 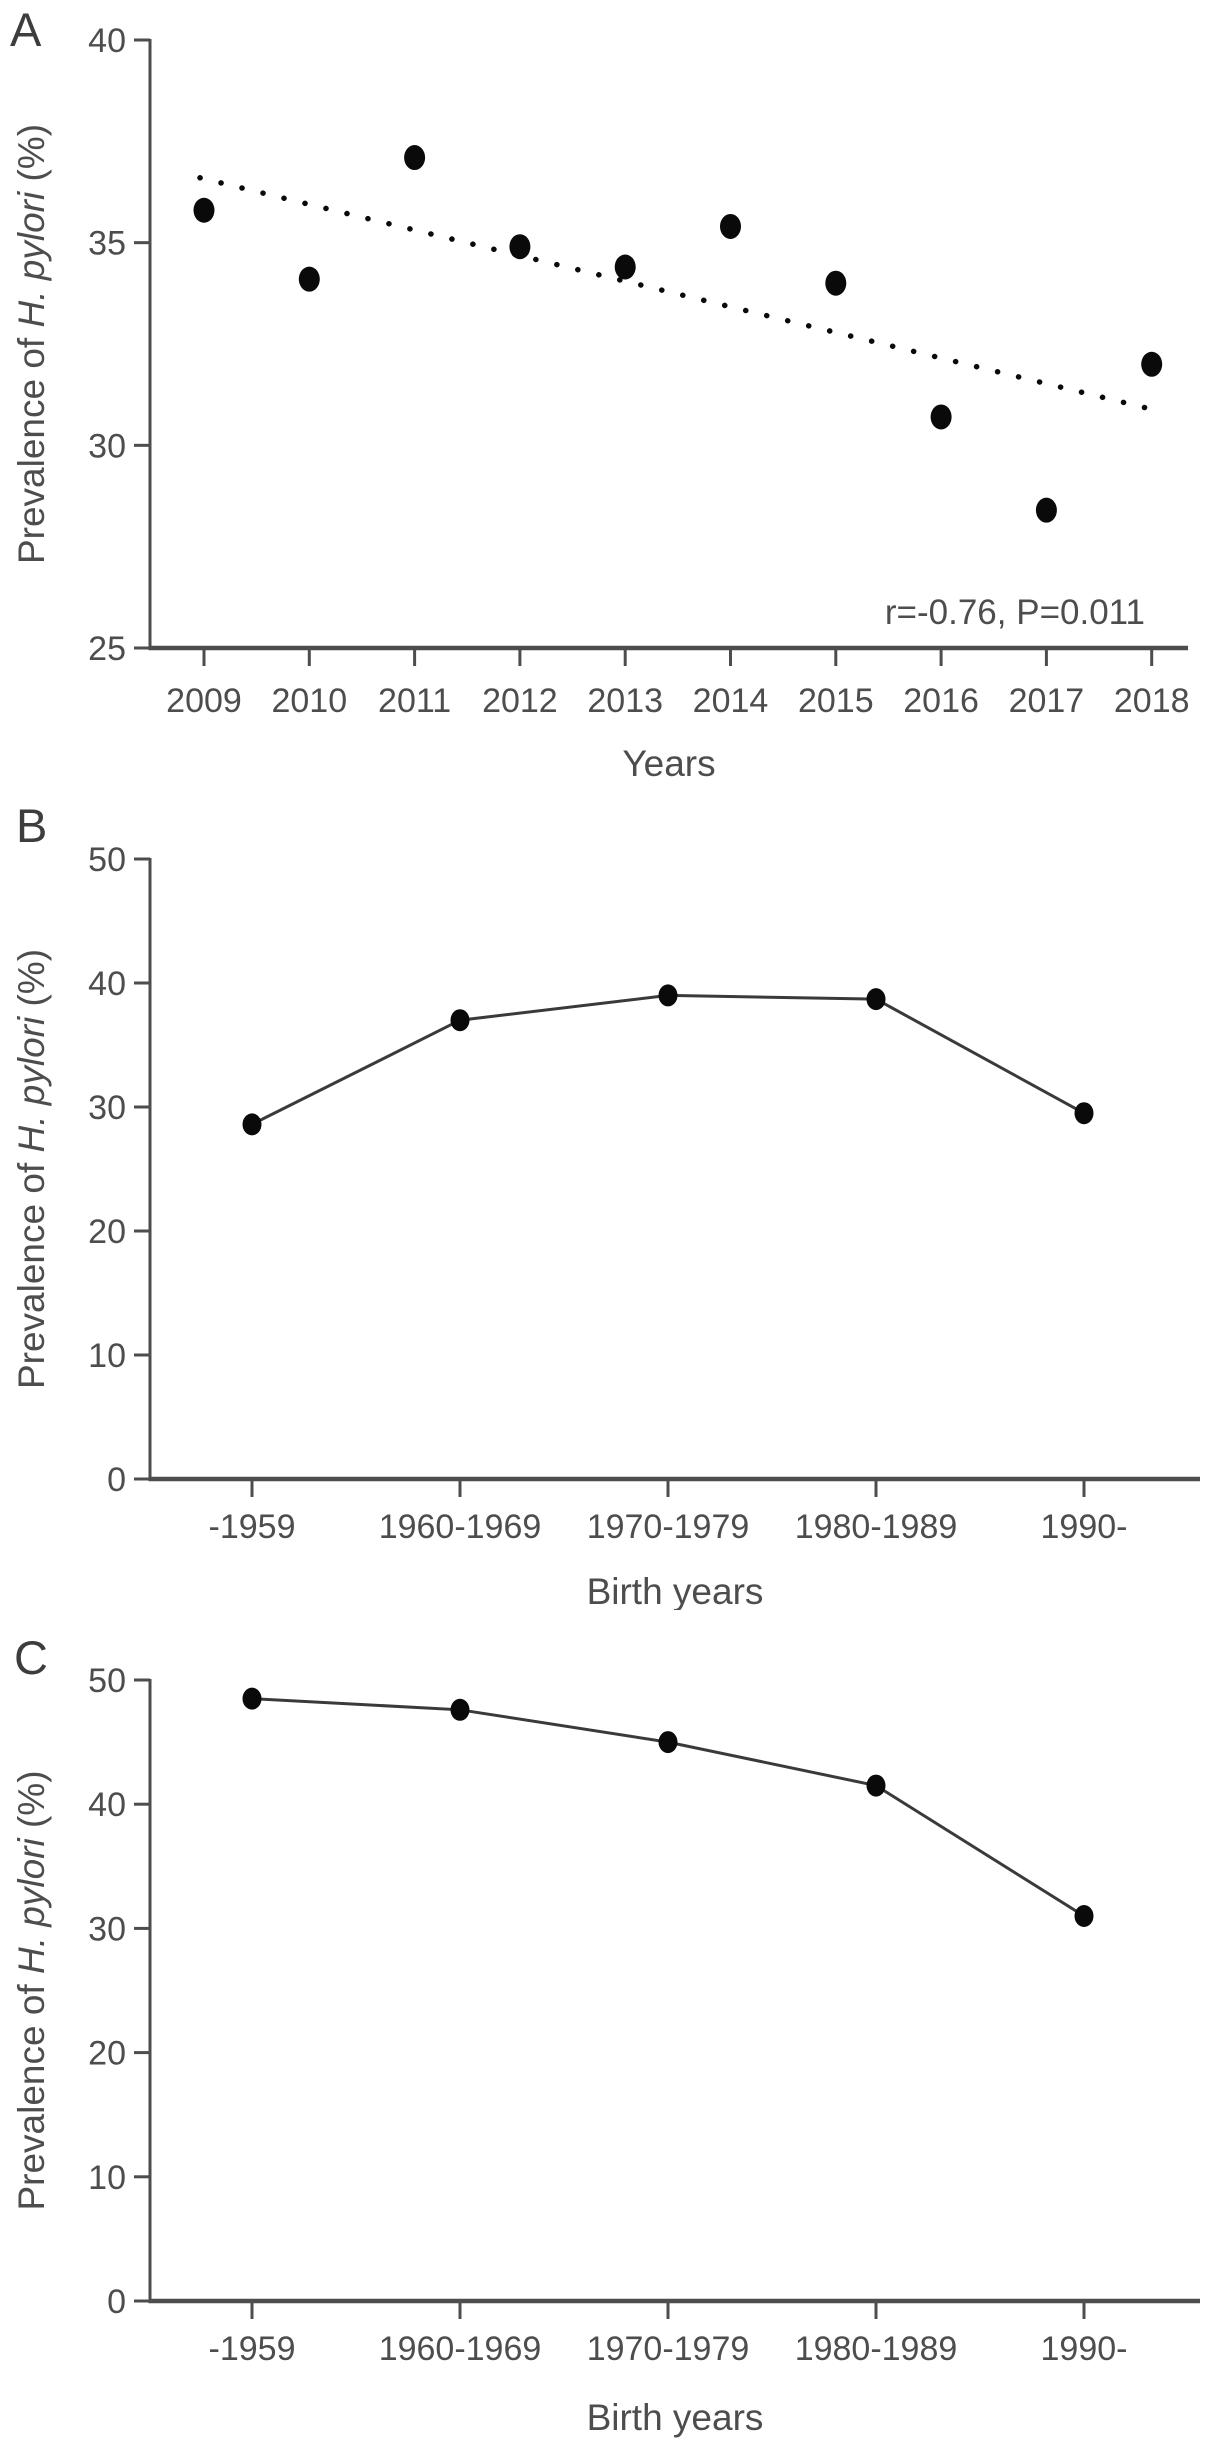 What do you see at coordinates (31, 1657) in the screenshot?
I see `panel-c-label: C` at bounding box center [31, 1657].